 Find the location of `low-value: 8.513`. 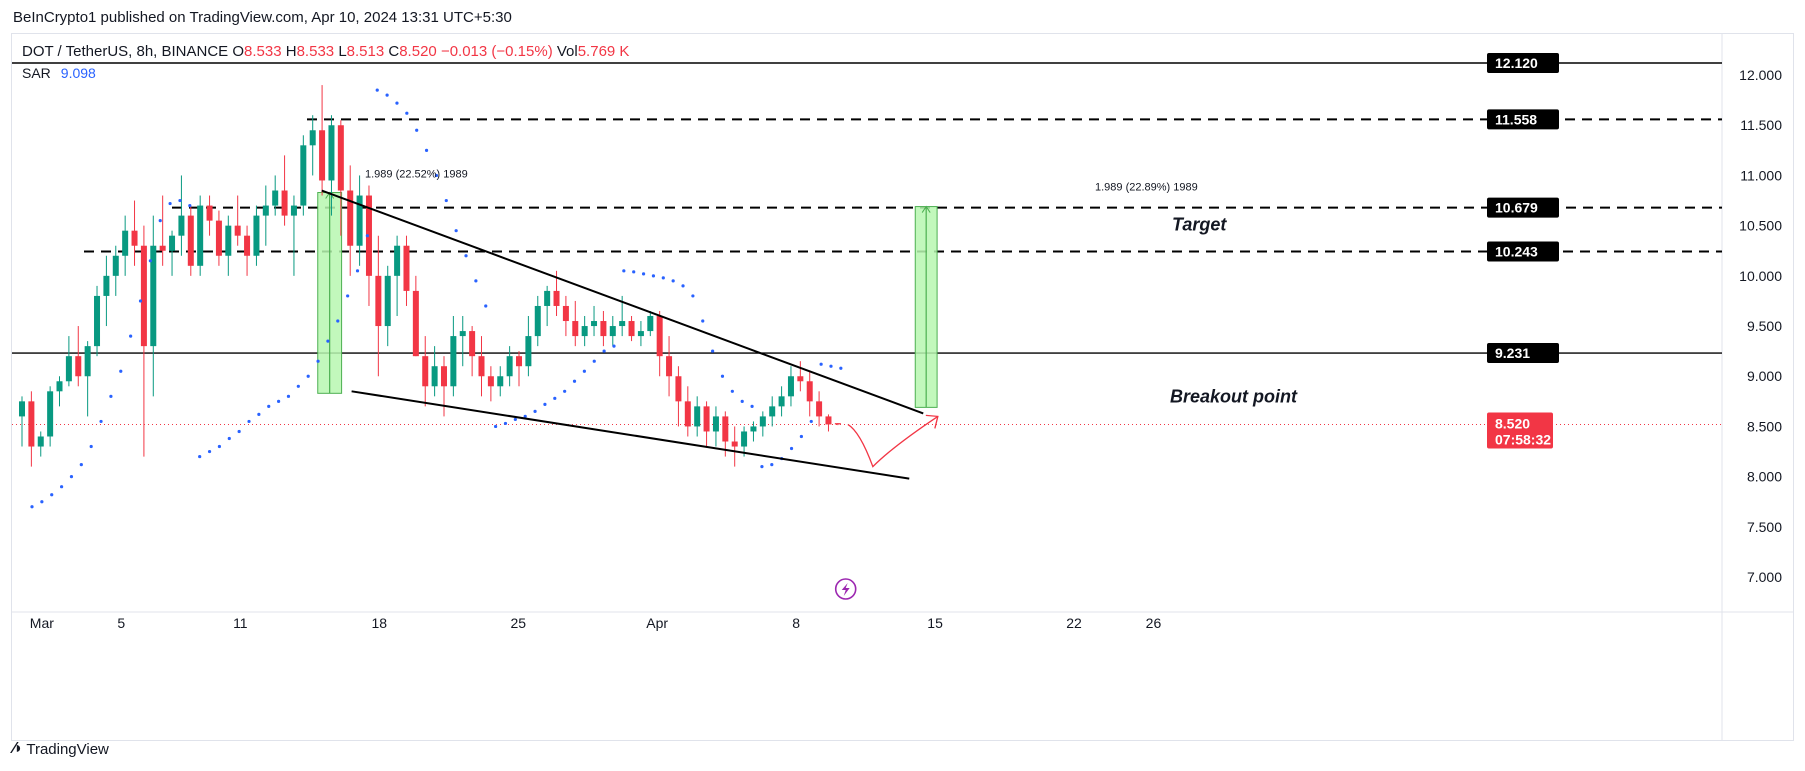

low-value: 8.513 is located at coordinates (365, 51).